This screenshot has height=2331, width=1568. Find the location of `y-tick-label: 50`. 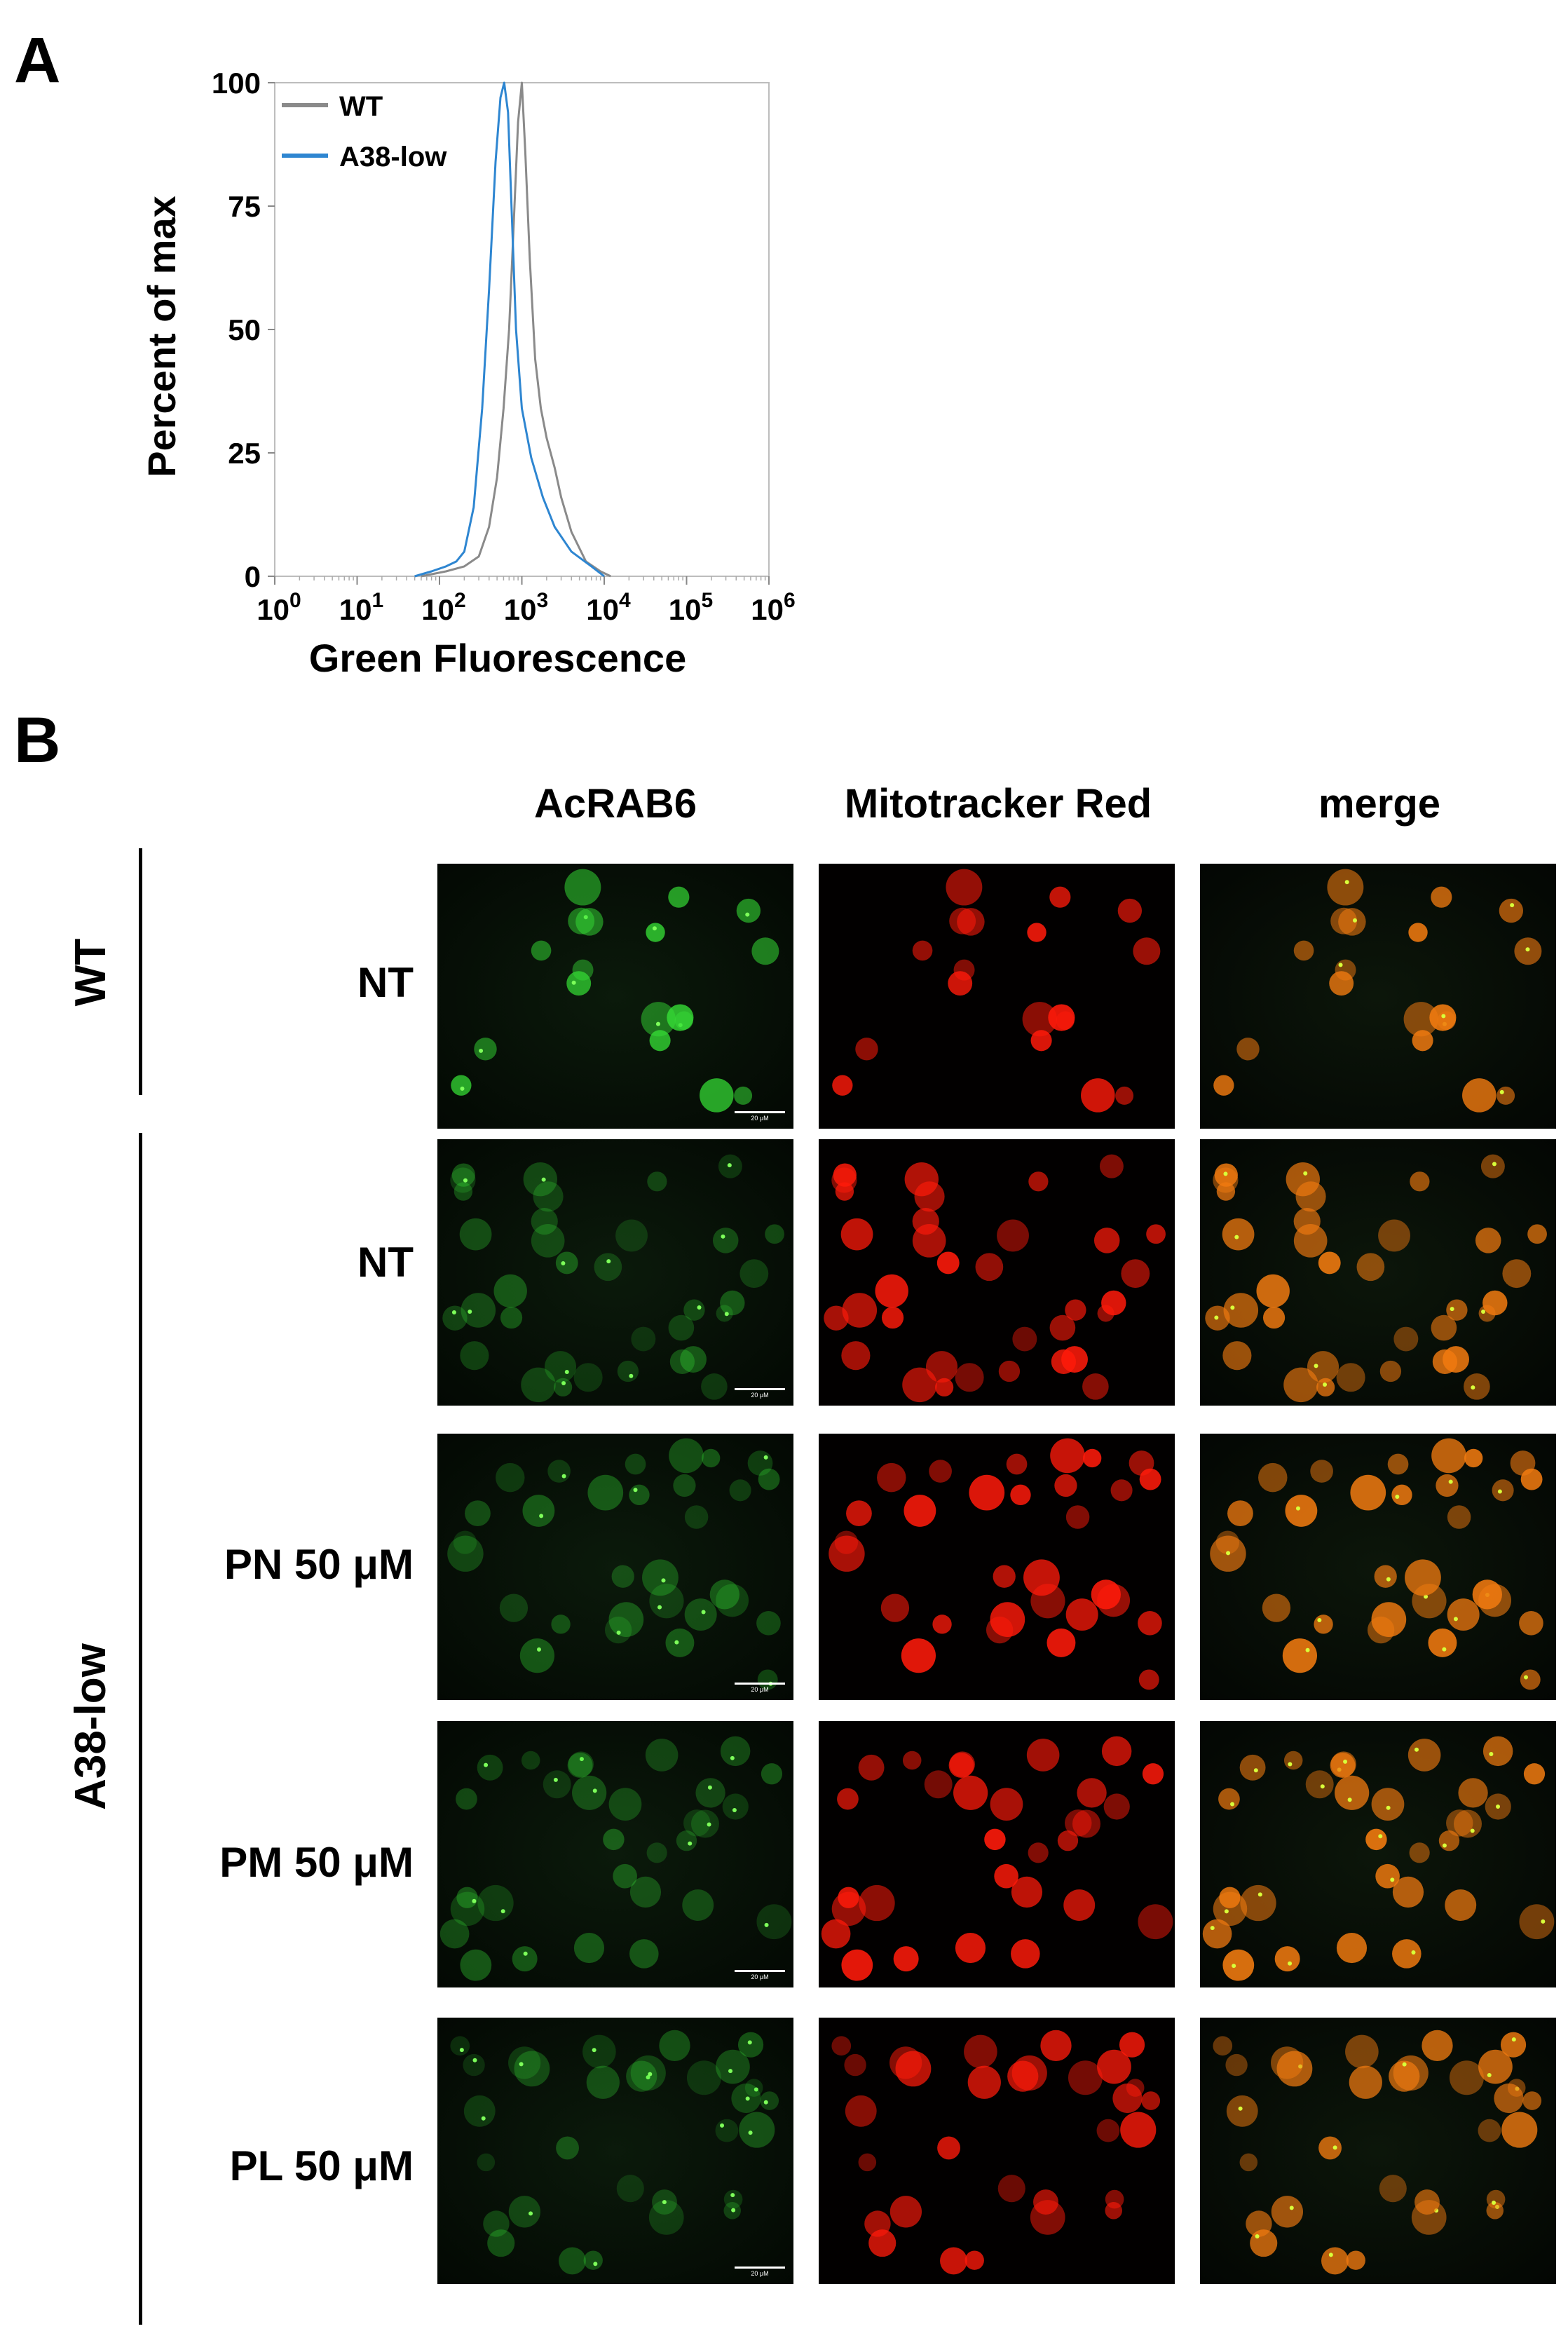

y-tick-label: 50 is located at coordinates (244, 329).